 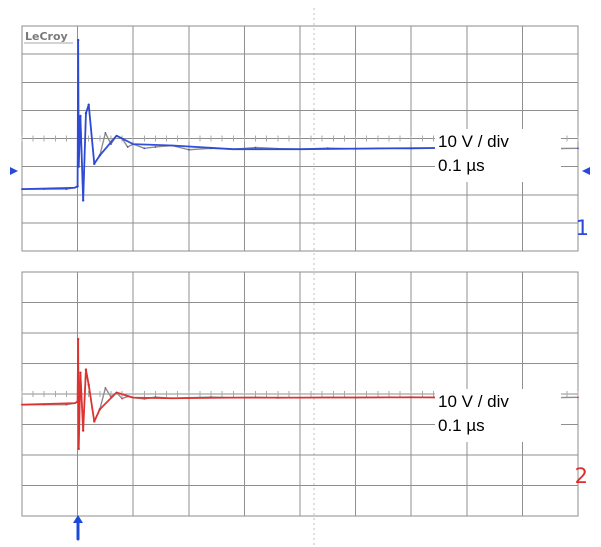 I want to click on annotation-line-1-2: 10 V / div, so click(x=473, y=401).